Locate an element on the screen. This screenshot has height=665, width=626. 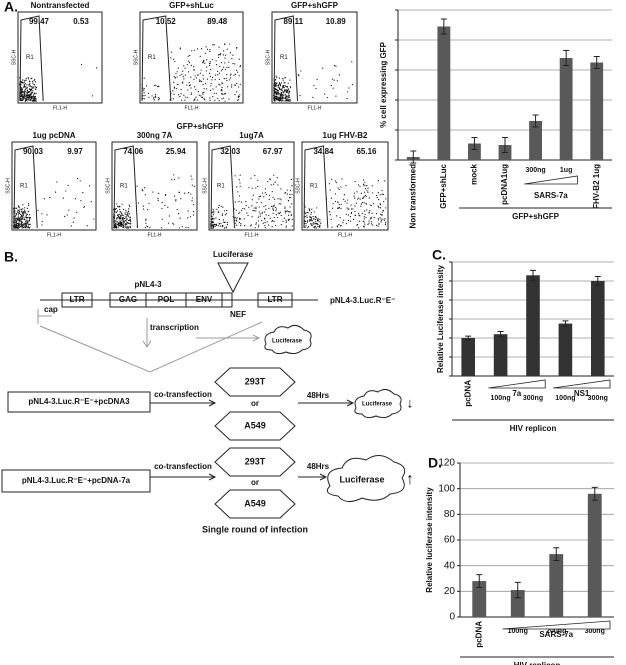
plasmid-label: pNL4-3.Luc.R⁻E⁻+pcDNA-7a is located at coordinates (76, 480).